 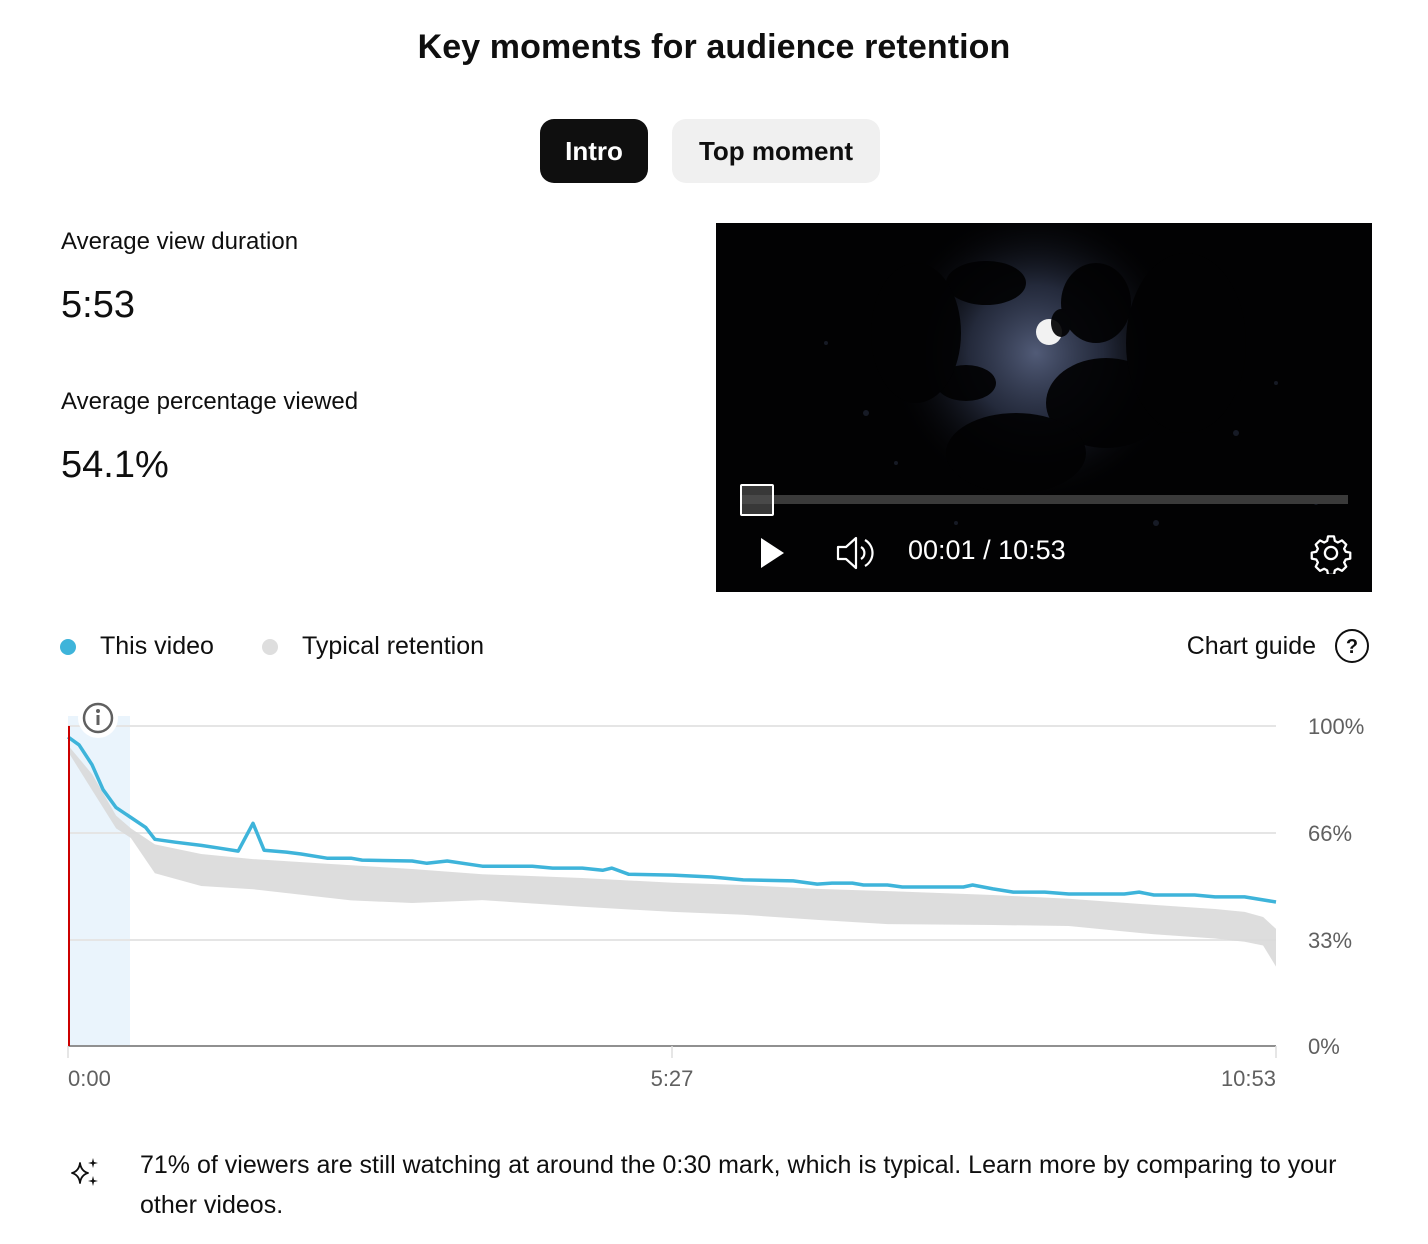 I want to click on seek-handle, so click(x=757, y=500).